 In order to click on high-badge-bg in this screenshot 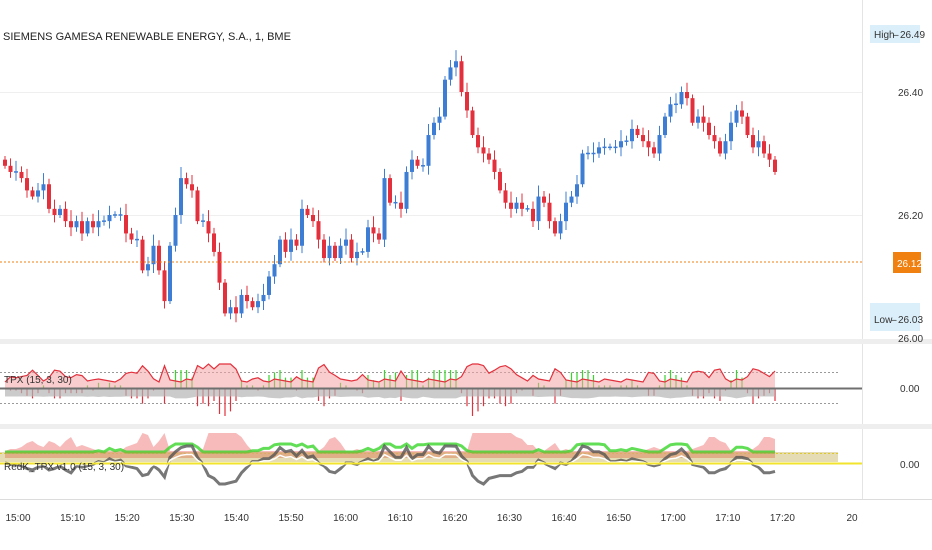, I will do `click(895, 34)`.